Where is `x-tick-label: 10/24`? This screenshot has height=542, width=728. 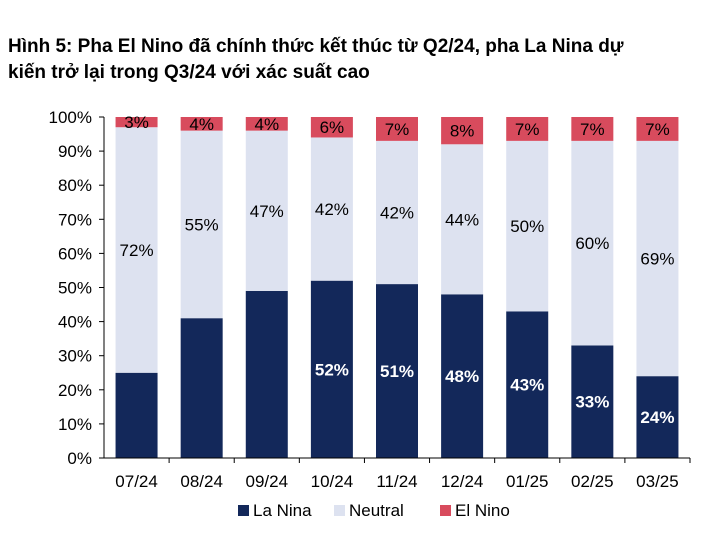
x-tick-label: 10/24 is located at coordinates (332, 481).